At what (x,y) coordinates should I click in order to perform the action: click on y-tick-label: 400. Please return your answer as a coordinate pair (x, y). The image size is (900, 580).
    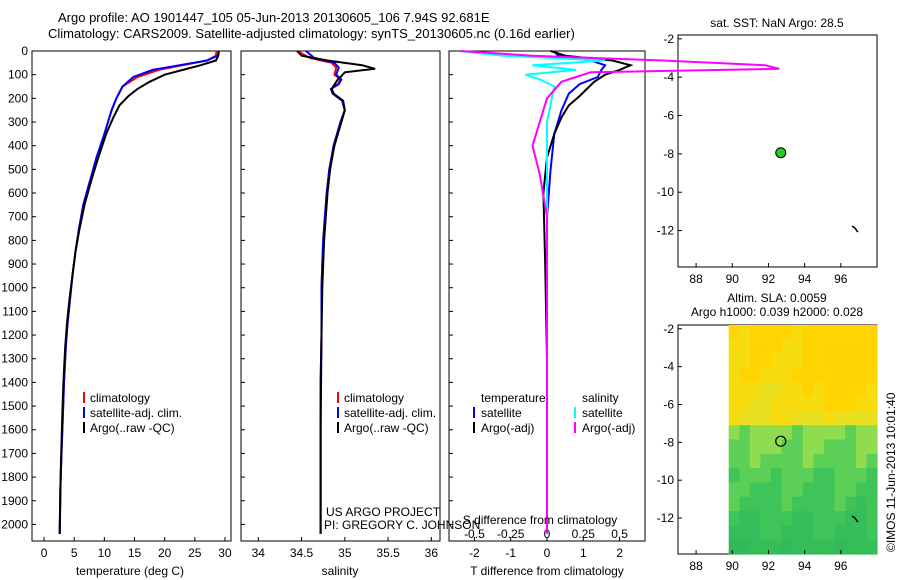
    Looking at the image, I should click on (18, 146).